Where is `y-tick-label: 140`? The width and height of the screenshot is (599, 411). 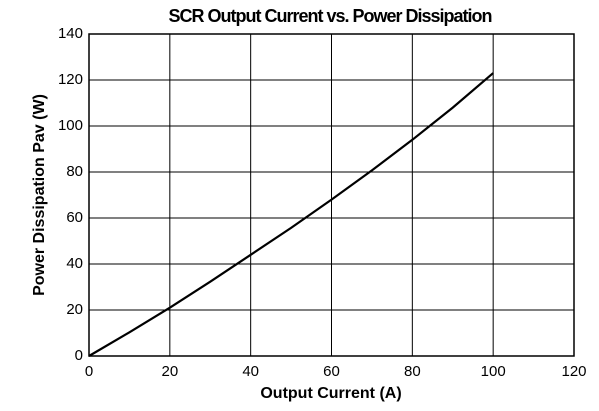
y-tick-label: 140 is located at coordinates (70, 33).